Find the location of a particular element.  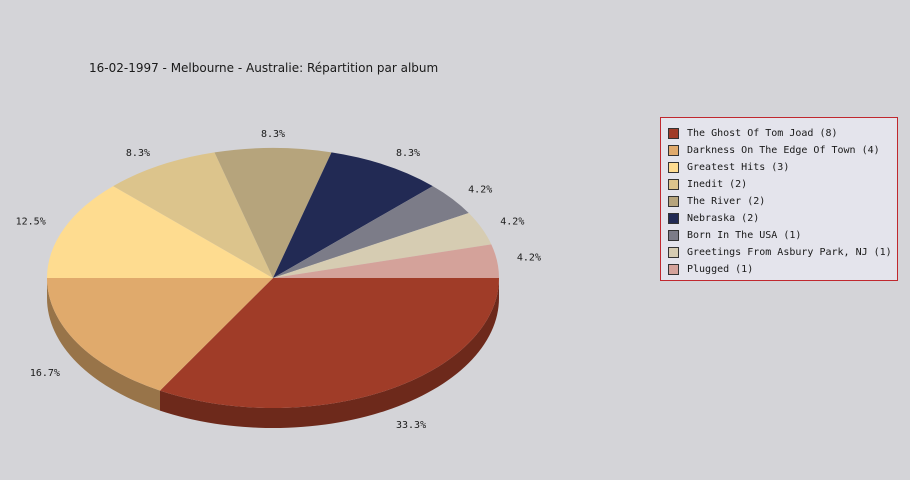

legend-item: Darkness On The Edge Of Town (4) is located at coordinates (782, 150).